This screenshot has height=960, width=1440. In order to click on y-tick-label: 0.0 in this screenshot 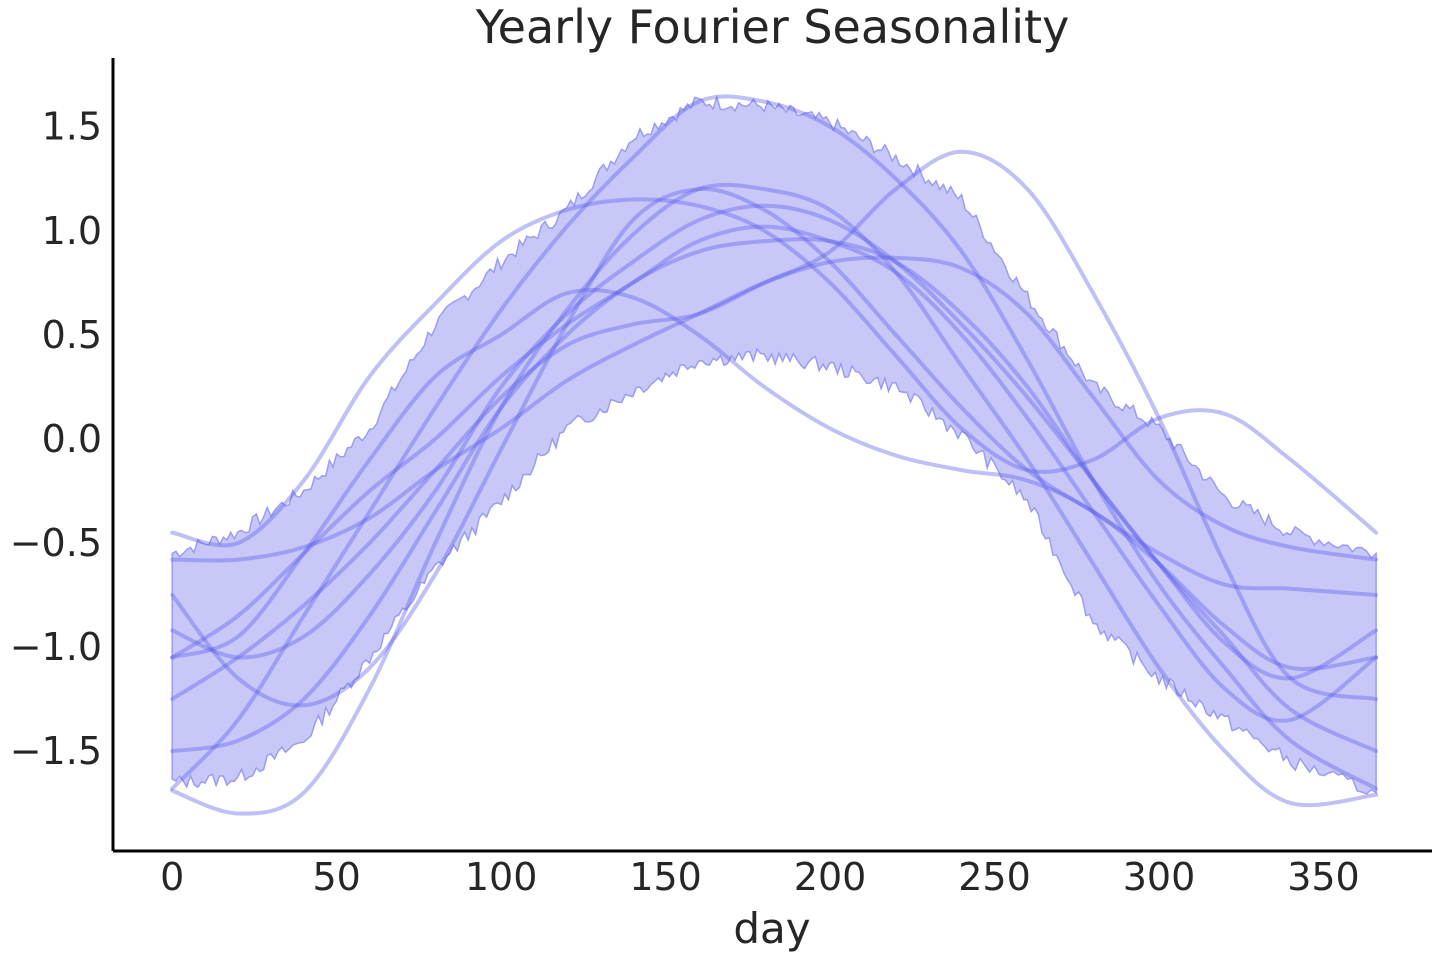, I will do `click(72, 439)`.